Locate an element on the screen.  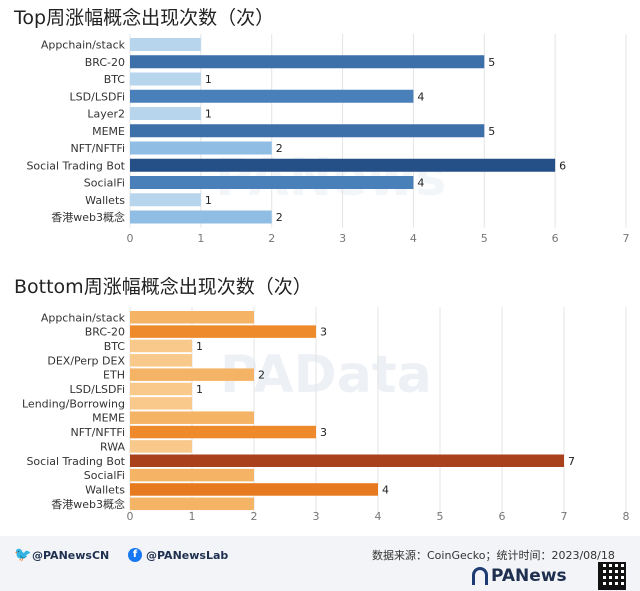
brand-logo: PANews is located at coordinates (519, 576).